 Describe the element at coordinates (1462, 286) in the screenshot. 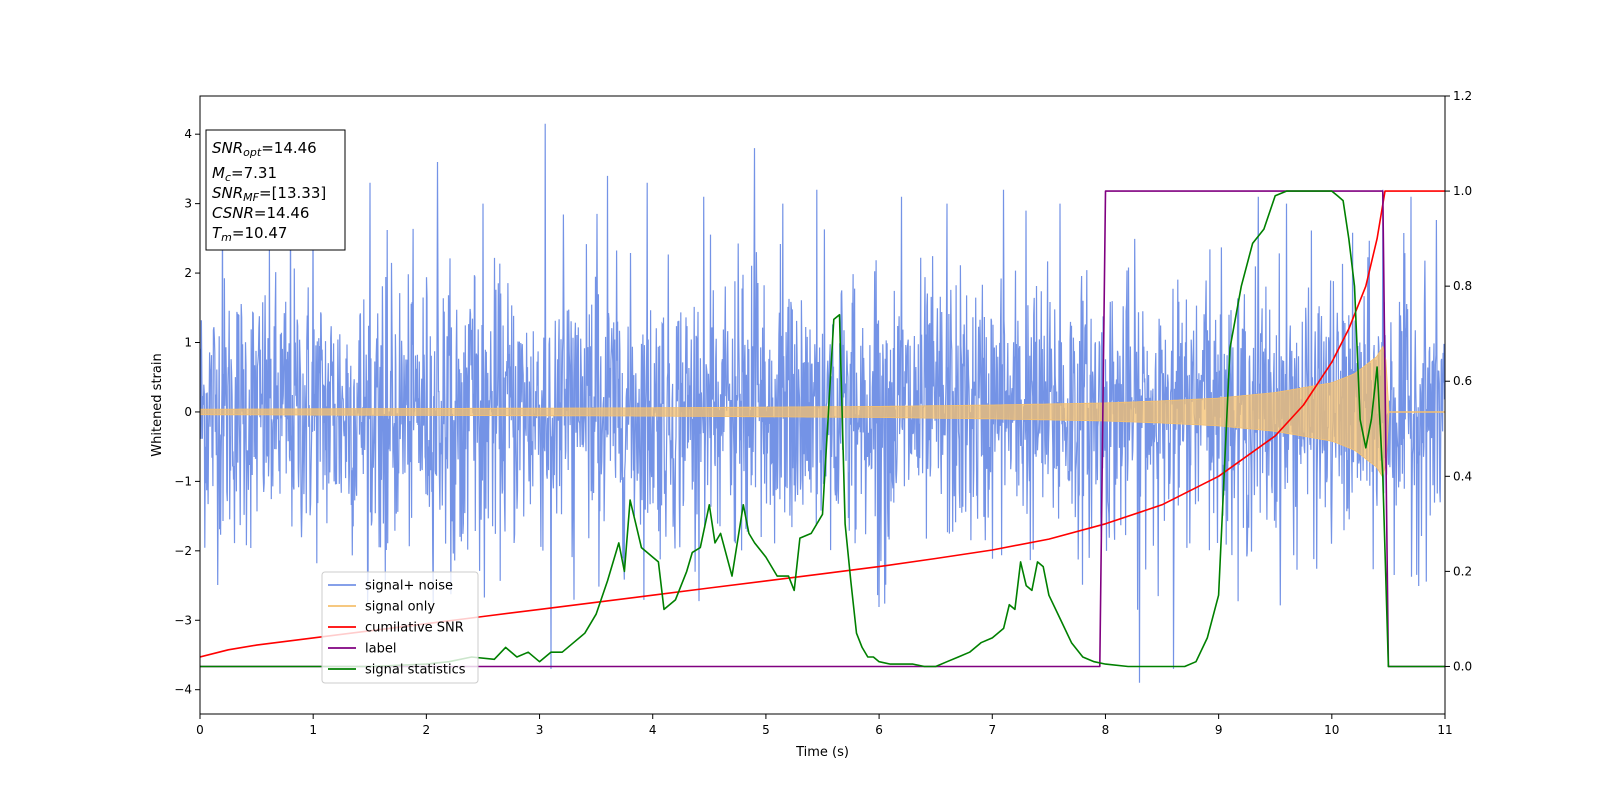

I see `y2-tick-label: 0.8` at that location.